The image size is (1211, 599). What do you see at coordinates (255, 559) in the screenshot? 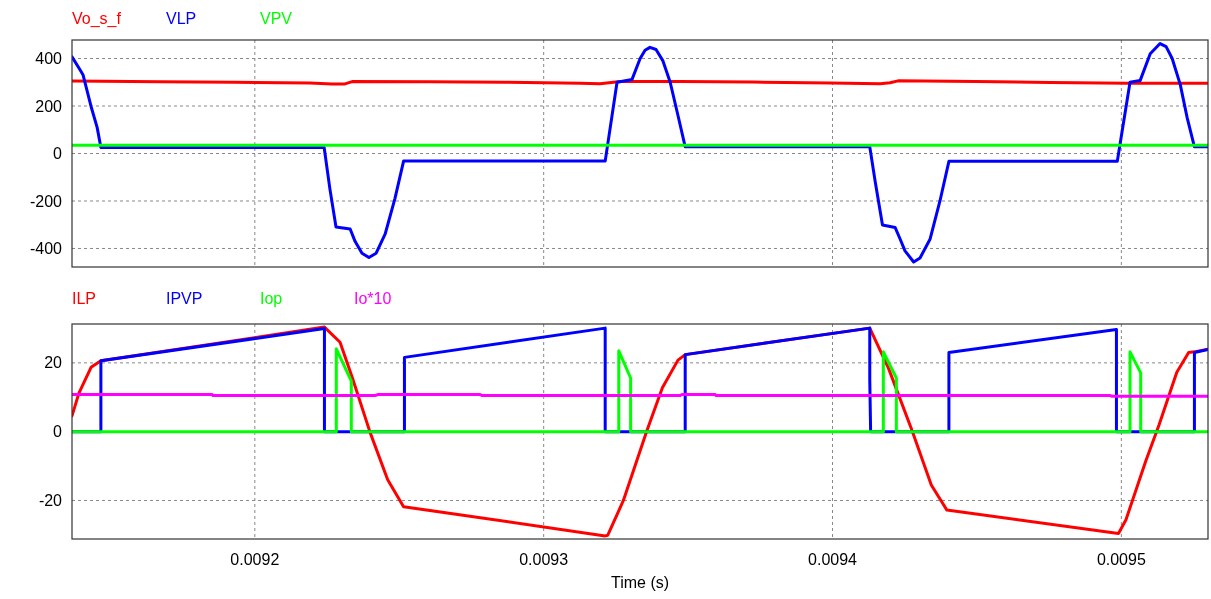
I see `x-tick-label: 0.0092` at bounding box center [255, 559].